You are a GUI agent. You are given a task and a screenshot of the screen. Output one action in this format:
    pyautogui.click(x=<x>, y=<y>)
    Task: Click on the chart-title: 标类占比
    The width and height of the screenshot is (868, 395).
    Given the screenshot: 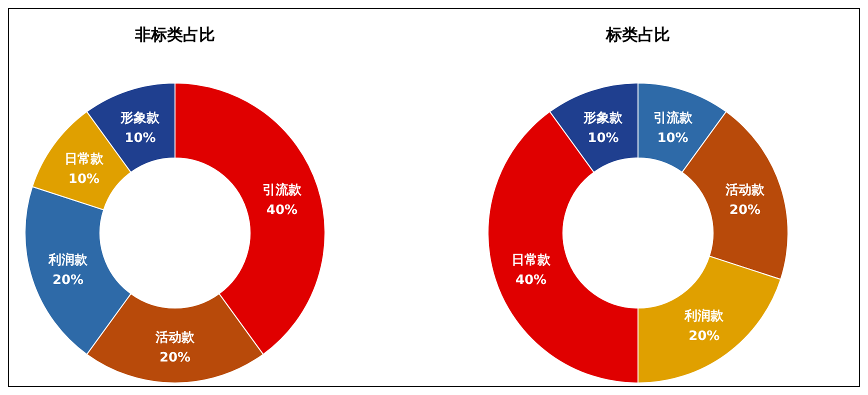 What is the action you would take?
    pyautogui.click(x=637, y=34)
    